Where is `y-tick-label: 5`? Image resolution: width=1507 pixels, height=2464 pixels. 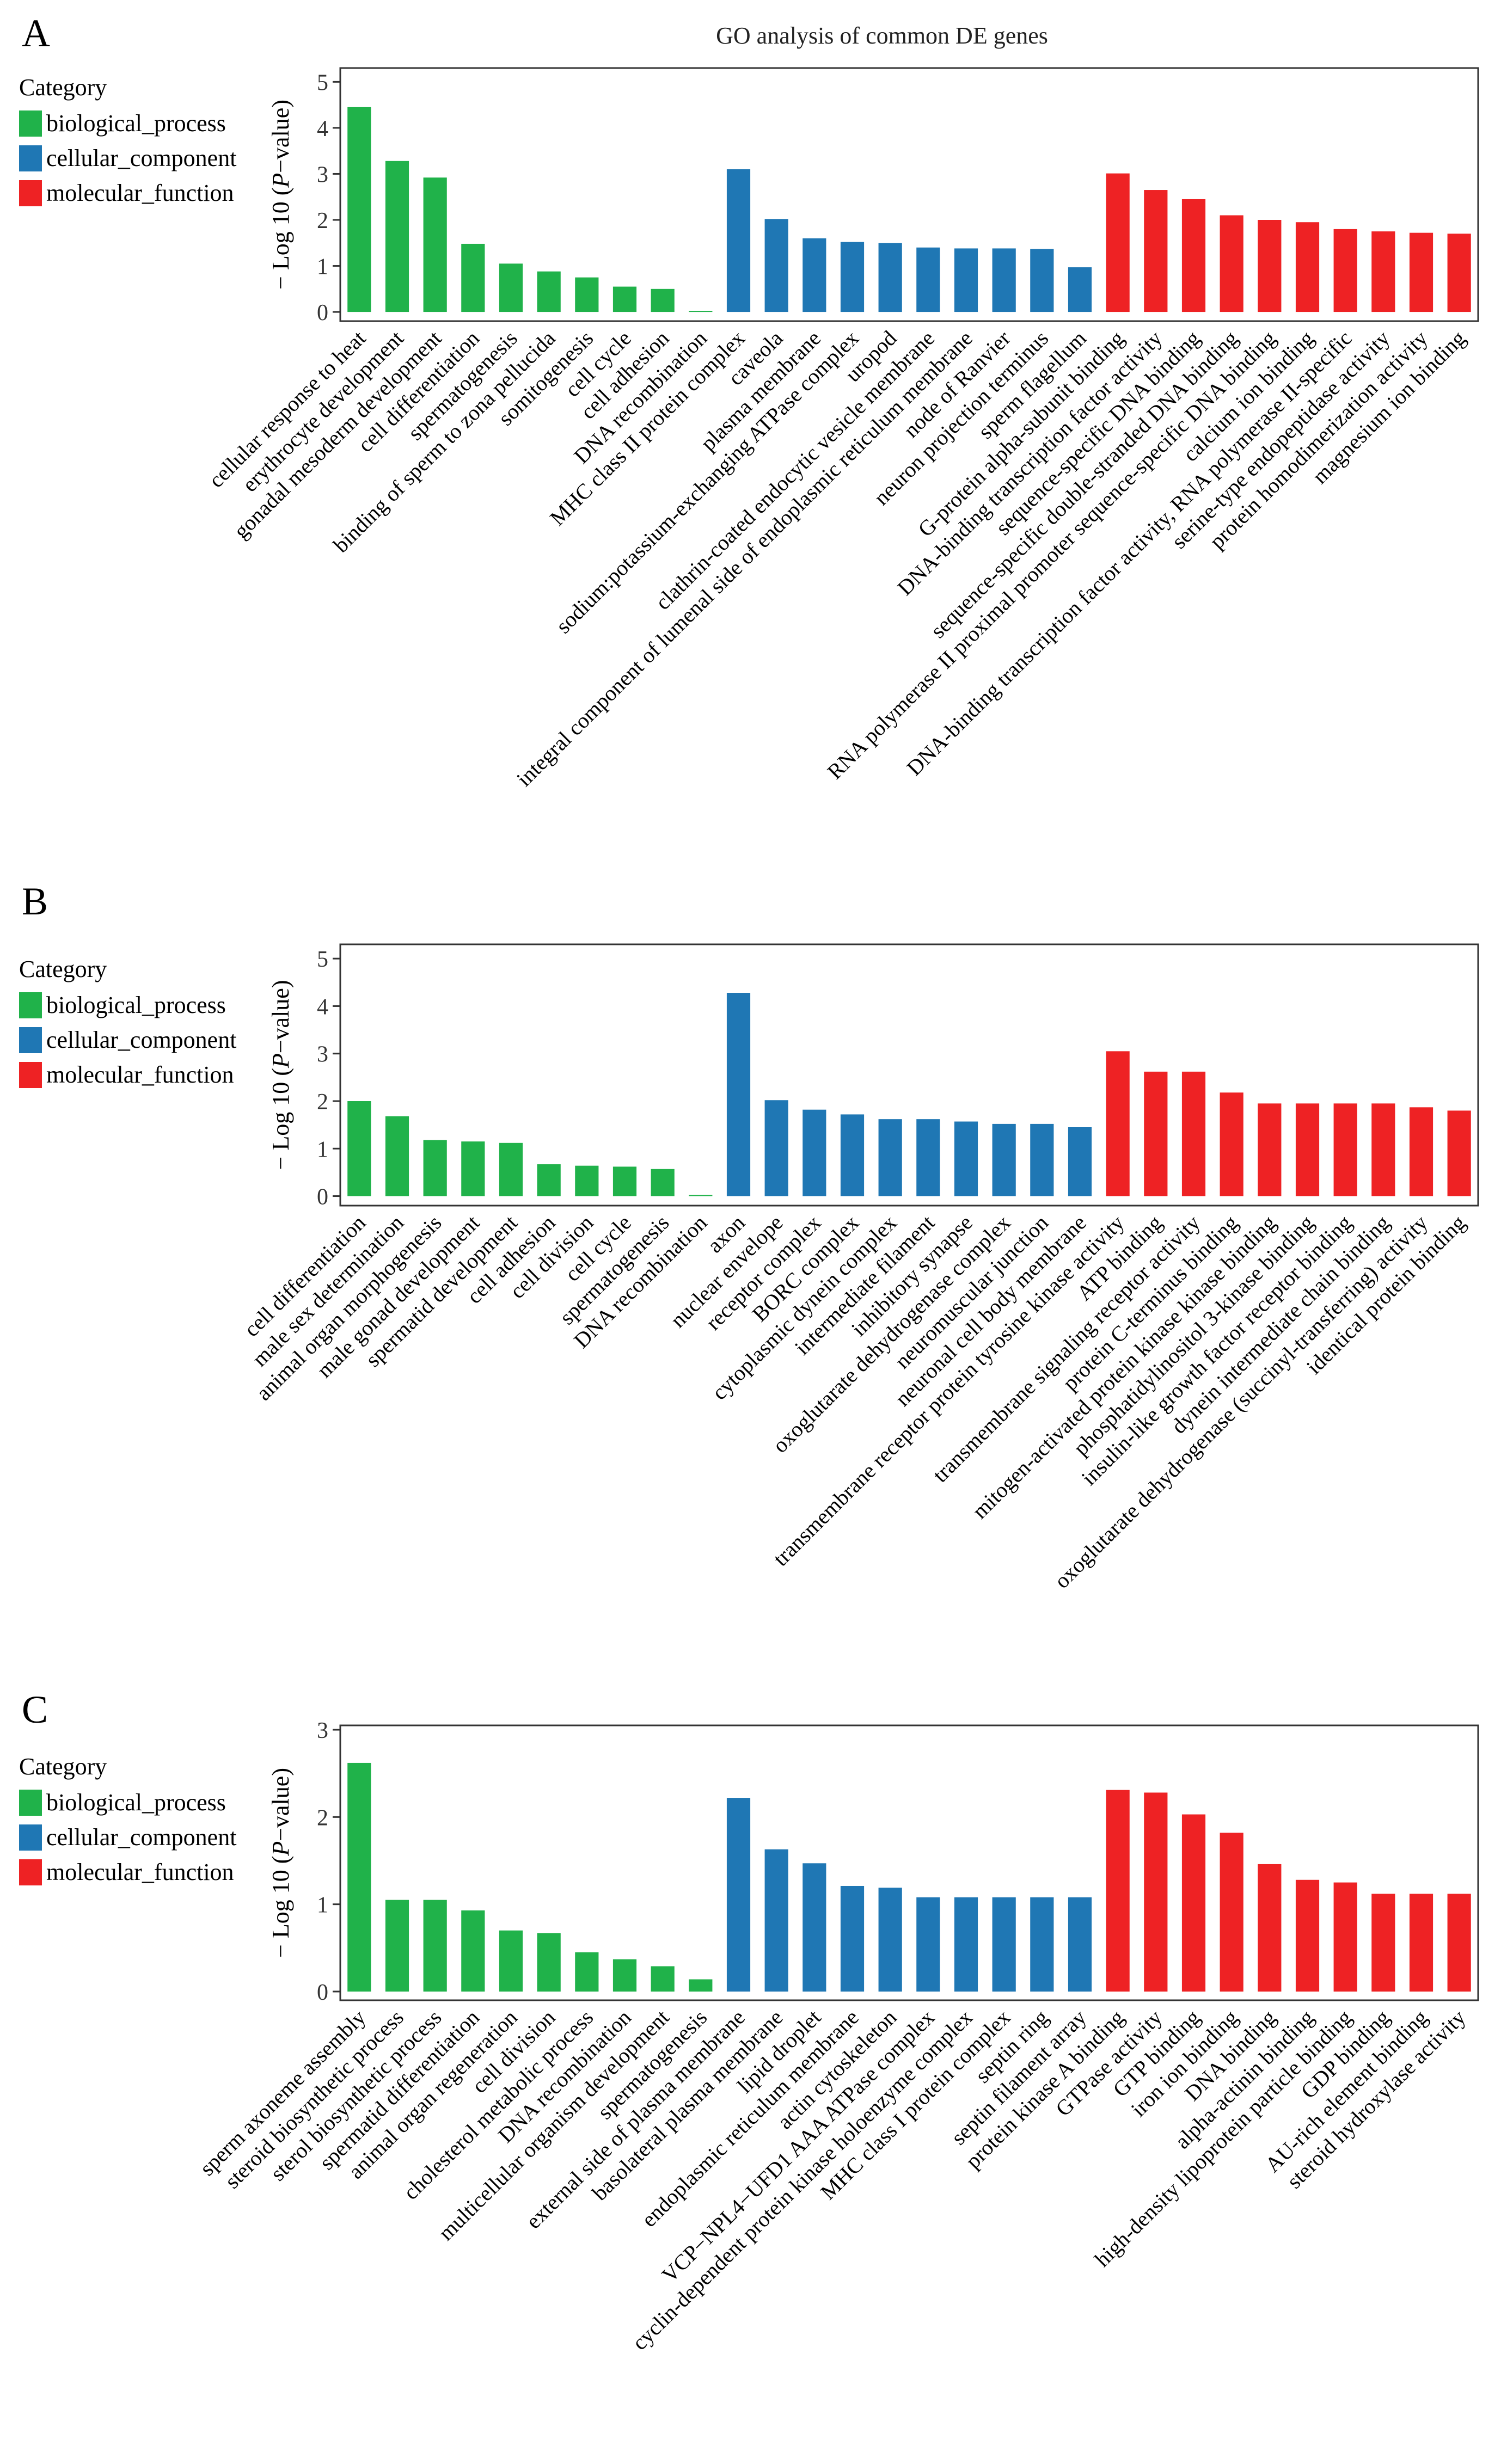 y-tick-label: 5 is located at coordinates (322, 959).